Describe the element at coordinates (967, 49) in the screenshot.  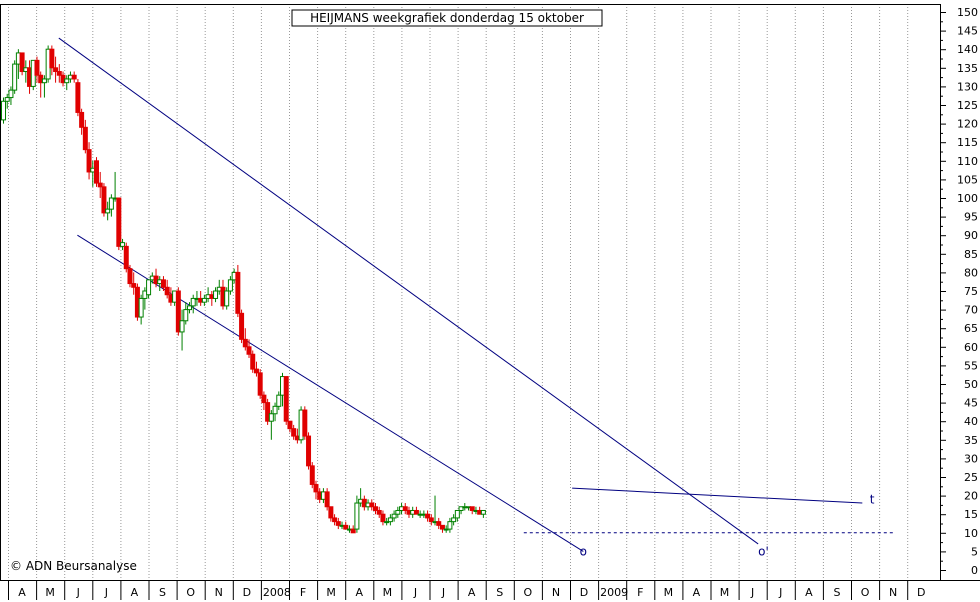
I see `y-tick-label: 140` at that location.